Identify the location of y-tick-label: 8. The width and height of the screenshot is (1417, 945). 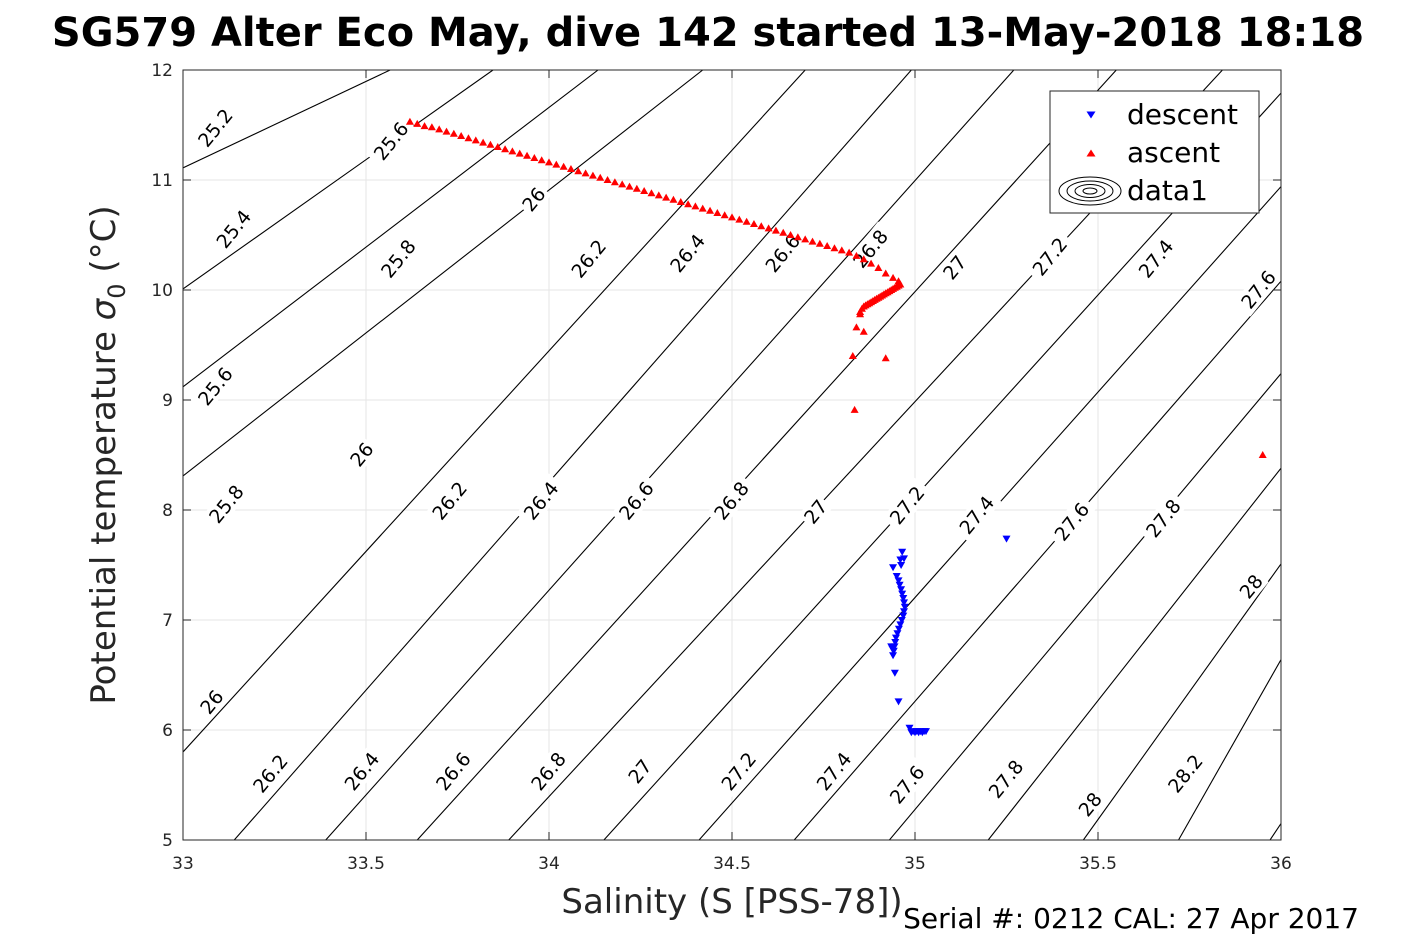
(167, 511).